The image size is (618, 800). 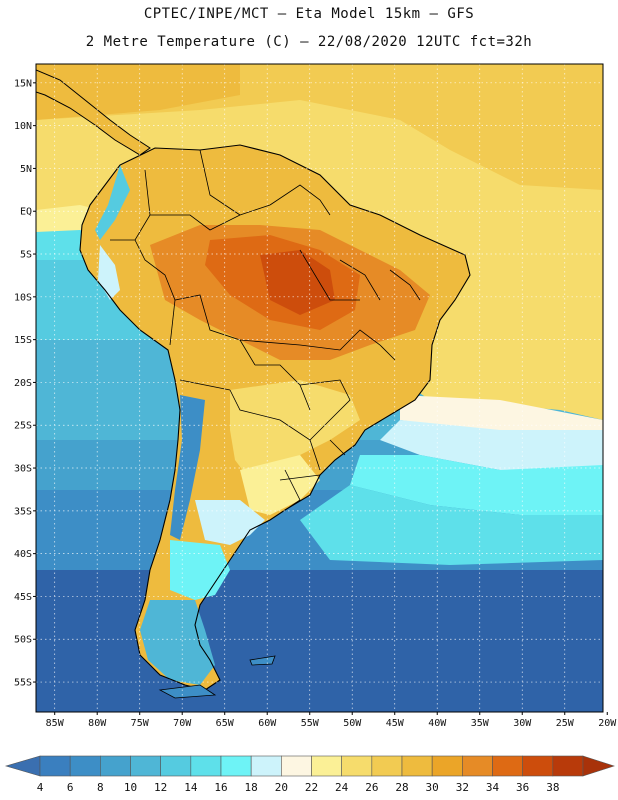 I want to click on lat-label: 5S, so click(x=26, y=255).